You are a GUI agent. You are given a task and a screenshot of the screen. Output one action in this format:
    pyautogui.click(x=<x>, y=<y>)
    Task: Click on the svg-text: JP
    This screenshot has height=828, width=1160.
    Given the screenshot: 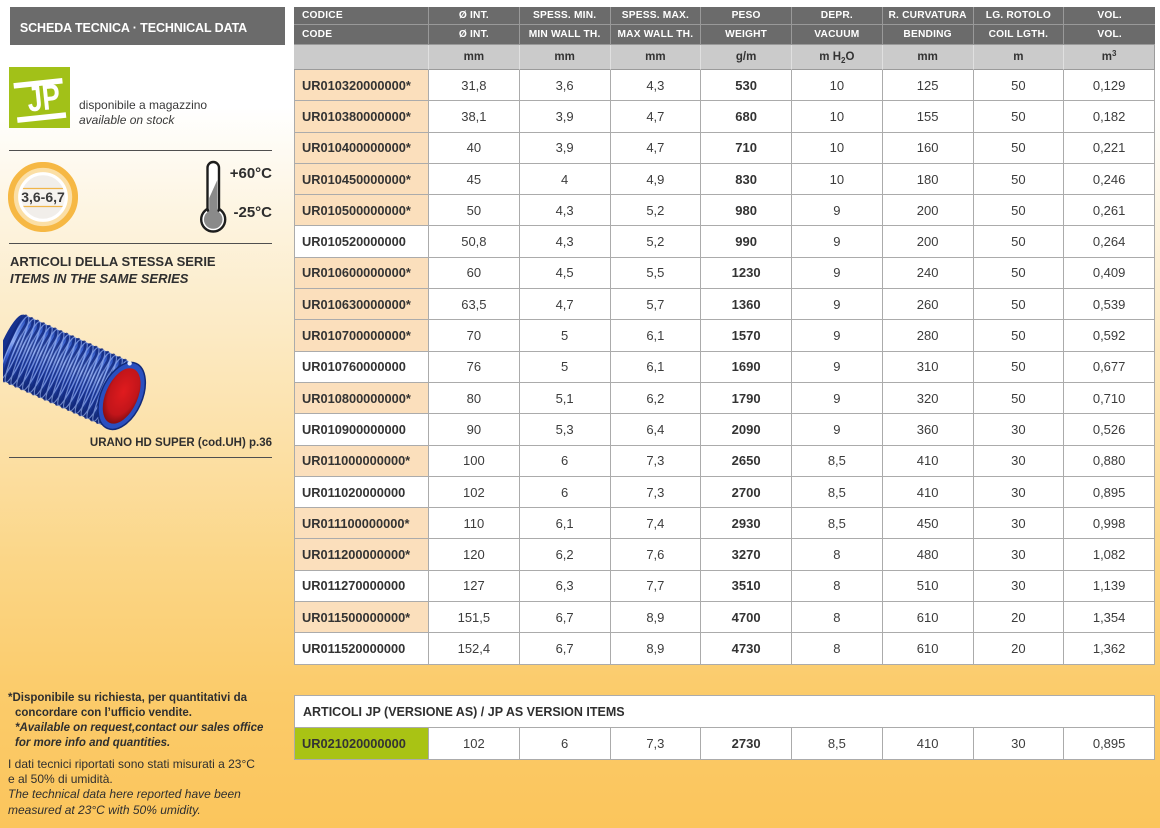 What is the action you would take?
    pyautogui.click(x=43, y=97)
    